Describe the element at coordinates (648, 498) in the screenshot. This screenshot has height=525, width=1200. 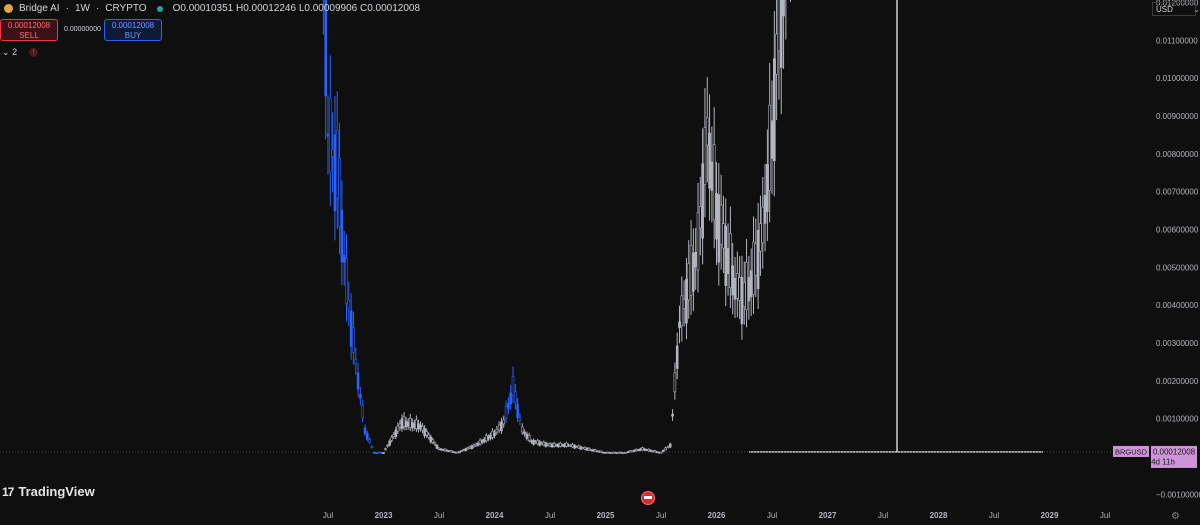
I see `us-flag-icon` at that location.